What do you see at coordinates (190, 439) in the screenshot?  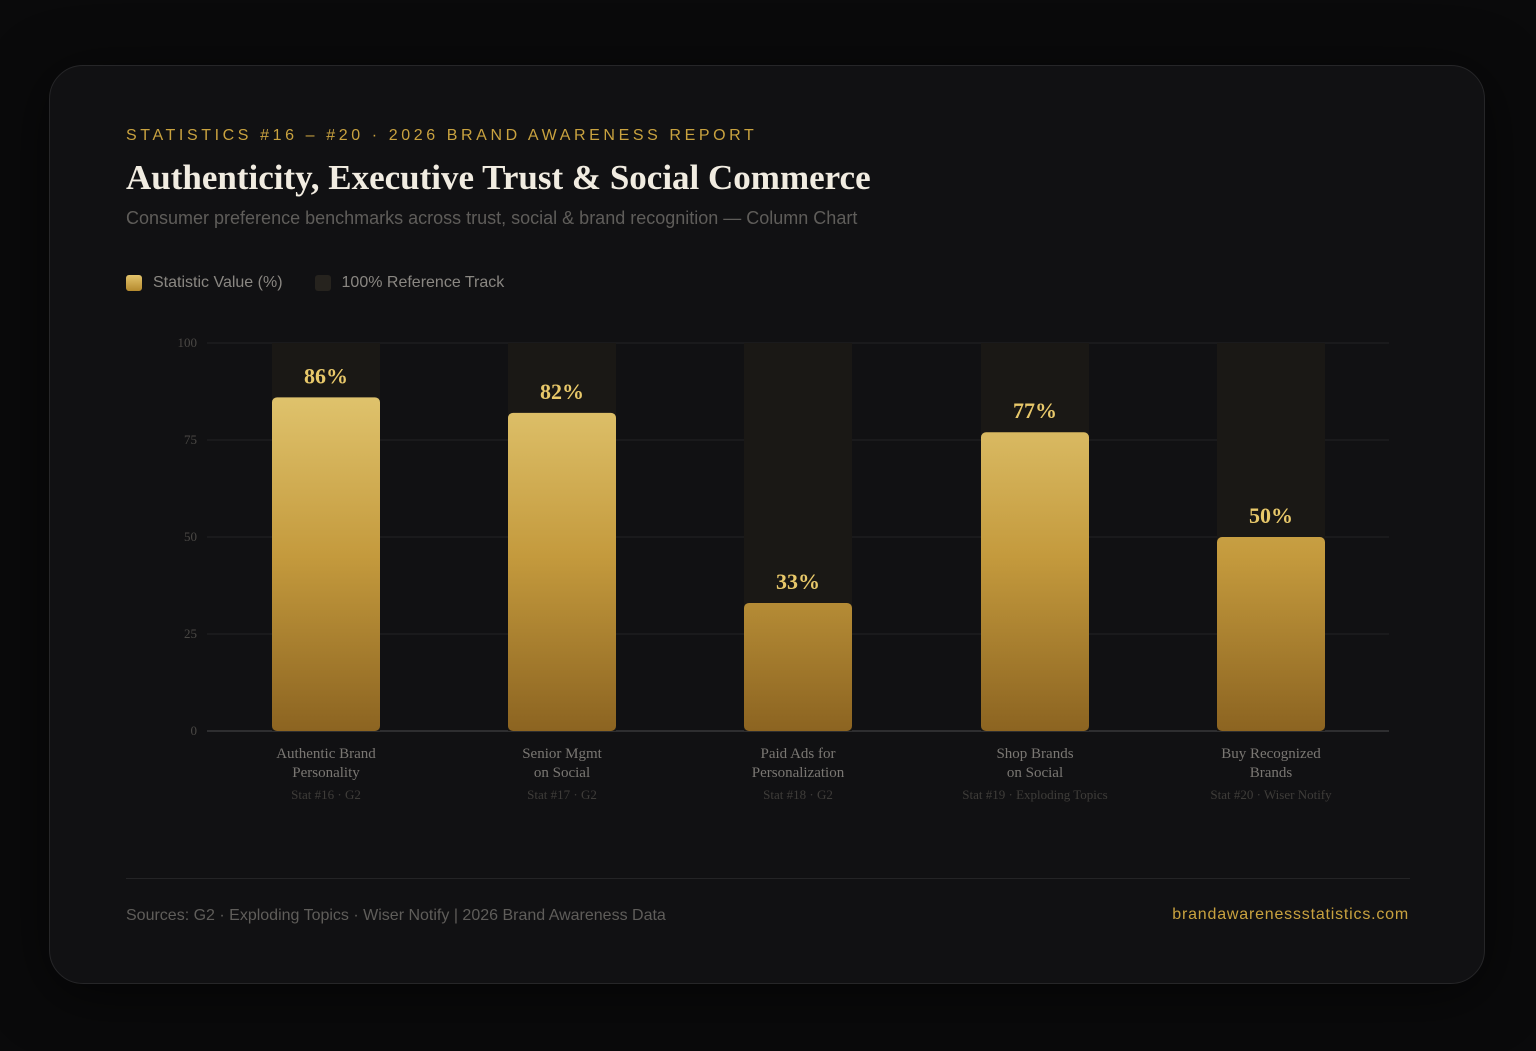 I see `y-tick-label-75: 75` at bounding box center [190, 439].